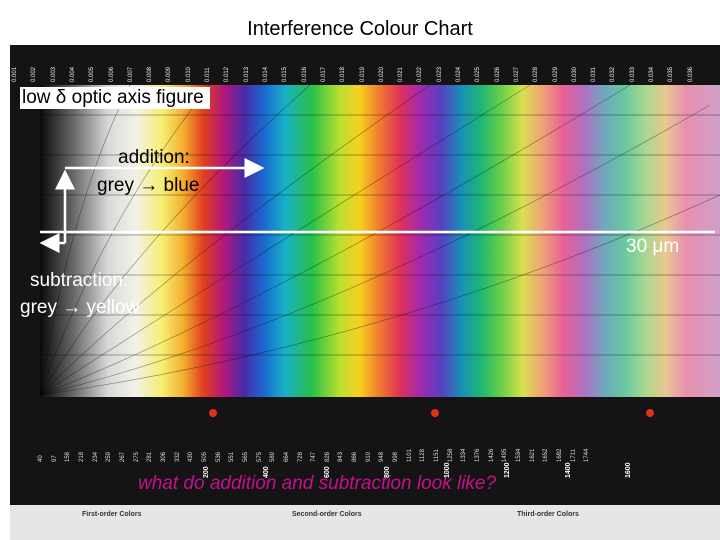 Image resolution: width=720 pixels, height=540 pixels. What do you see at coordinates (516, 74) in the screenshot?
I see `birefringence-label: 0.027` at bounding box center [516, 74].